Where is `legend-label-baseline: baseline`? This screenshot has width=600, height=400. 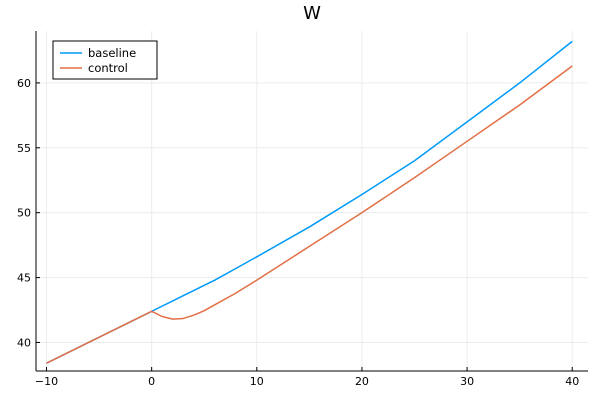
legend-label-baseline: baseline is located at coordinates (112, 53).